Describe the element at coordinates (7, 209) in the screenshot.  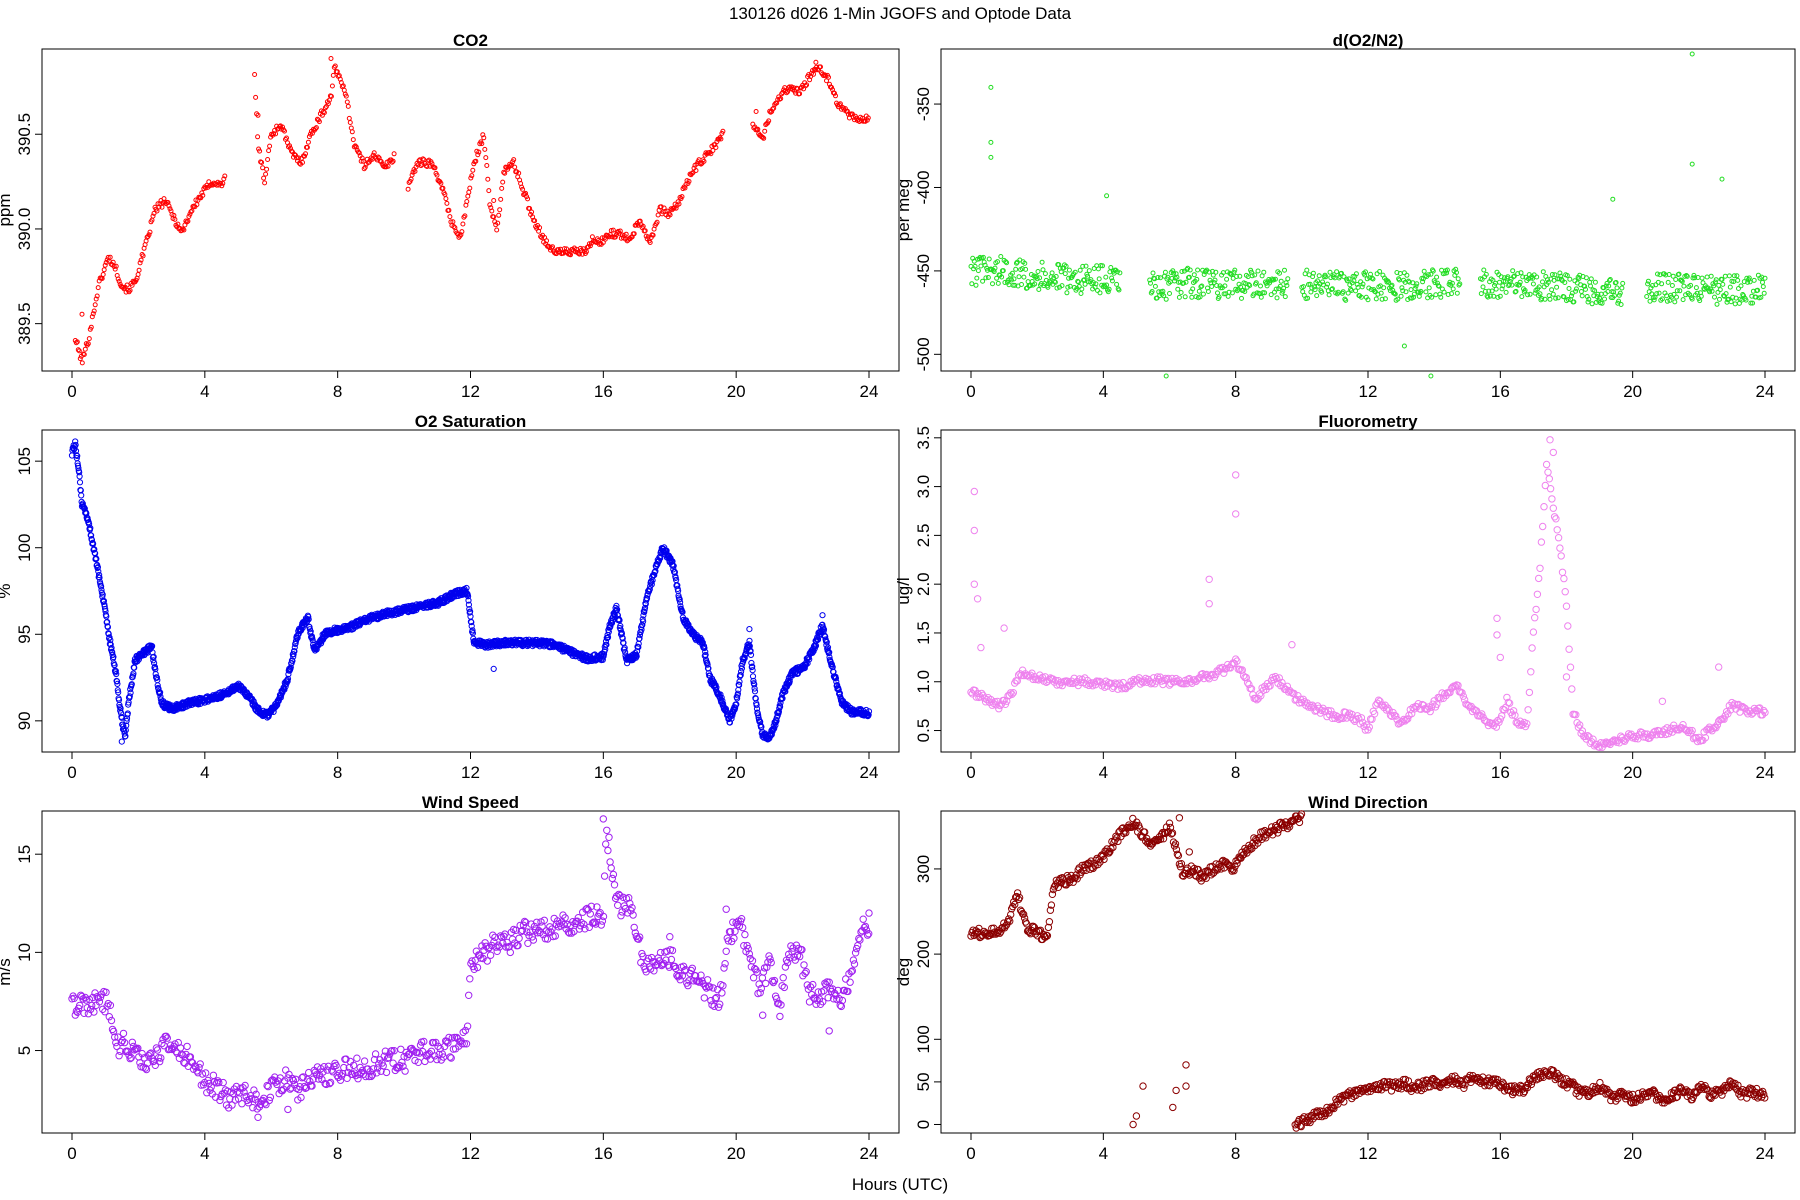
I see `y-axis-label: ppm` at that location.